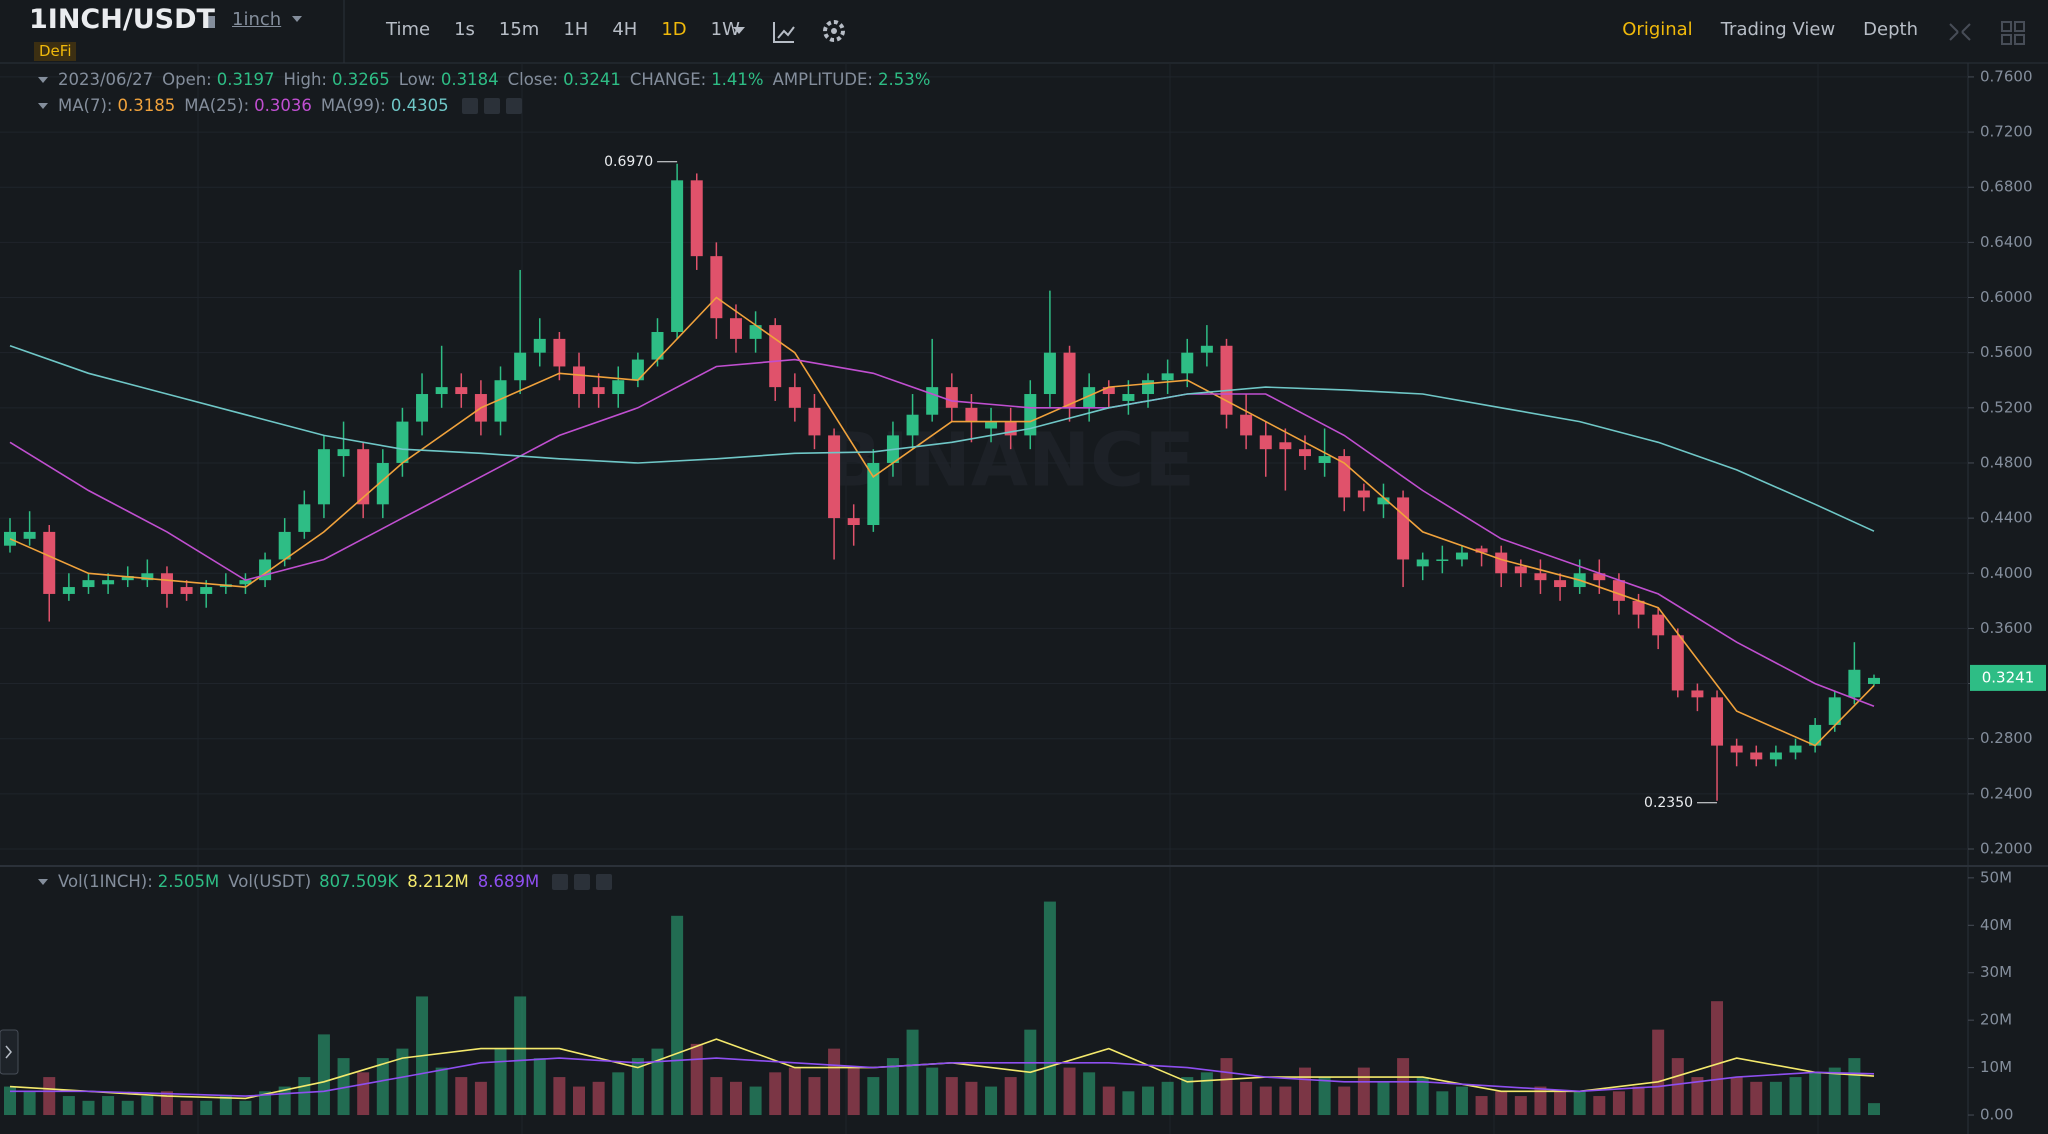  I want to click on interval-option: 1s, so click(464, 29).